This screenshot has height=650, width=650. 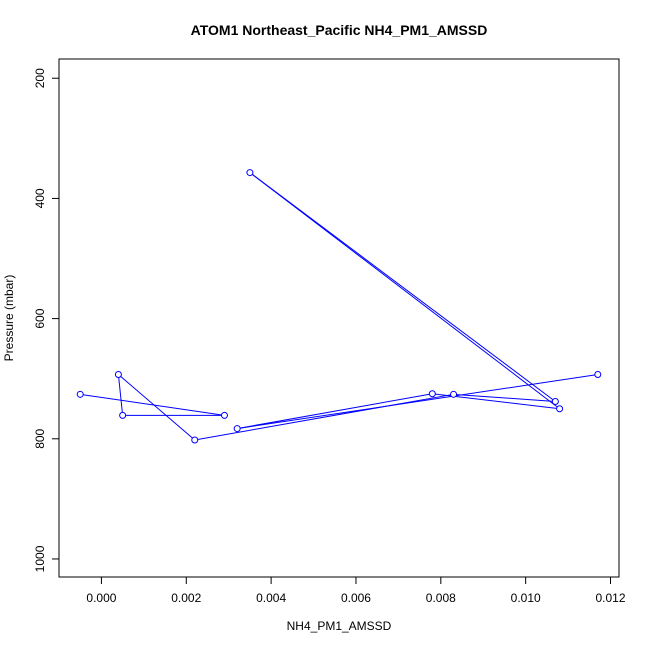 I want to click on x-axis: 0.000 0.002 0.004 0.006 0.008 0.010 0.012, so click(x=356, y=590).